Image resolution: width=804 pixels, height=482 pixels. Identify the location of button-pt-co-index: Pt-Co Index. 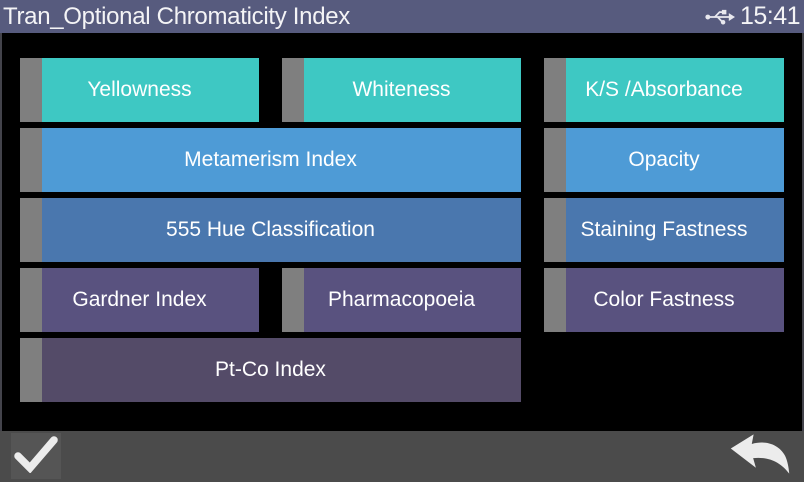
(270, 370).